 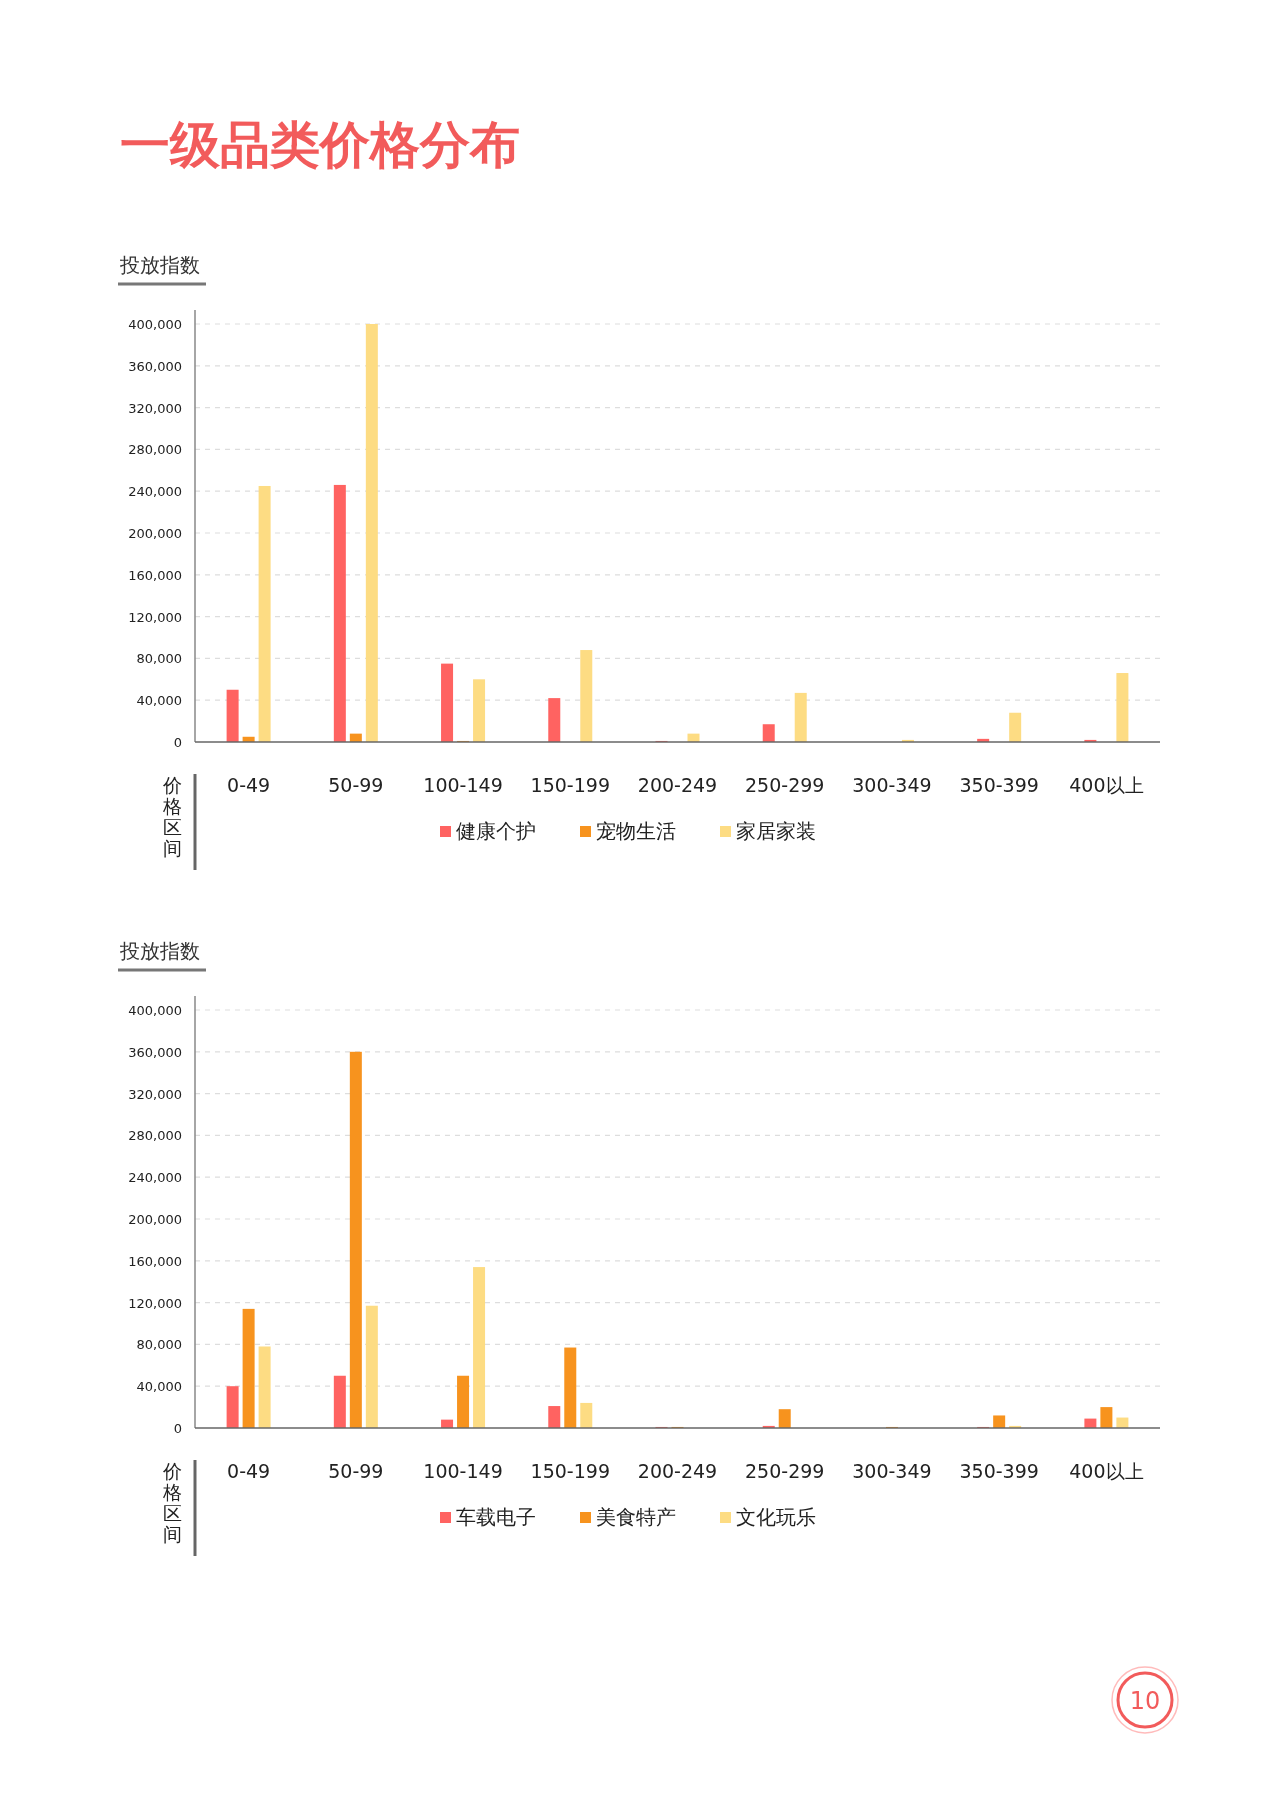 I want to click on legend-label: 文化玩乐, so click(x=776, y=1517).